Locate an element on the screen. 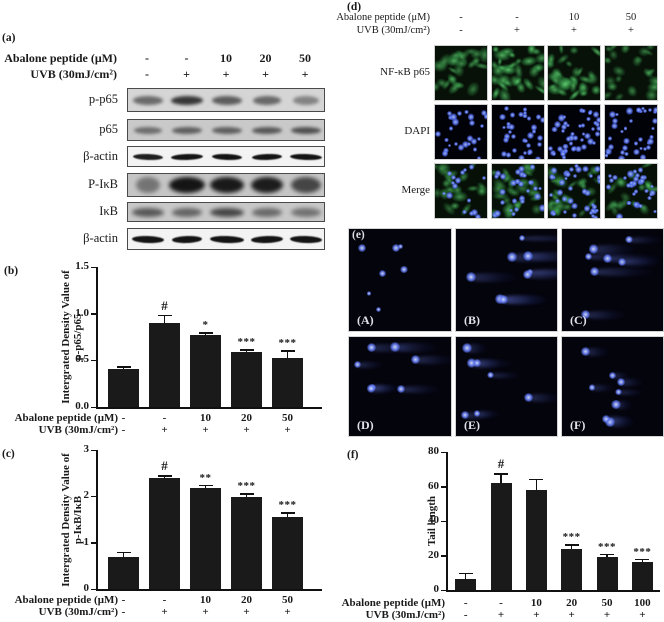 The image size is (664, 622). blot-label: p-p65 is located at coordinates (103, 99).